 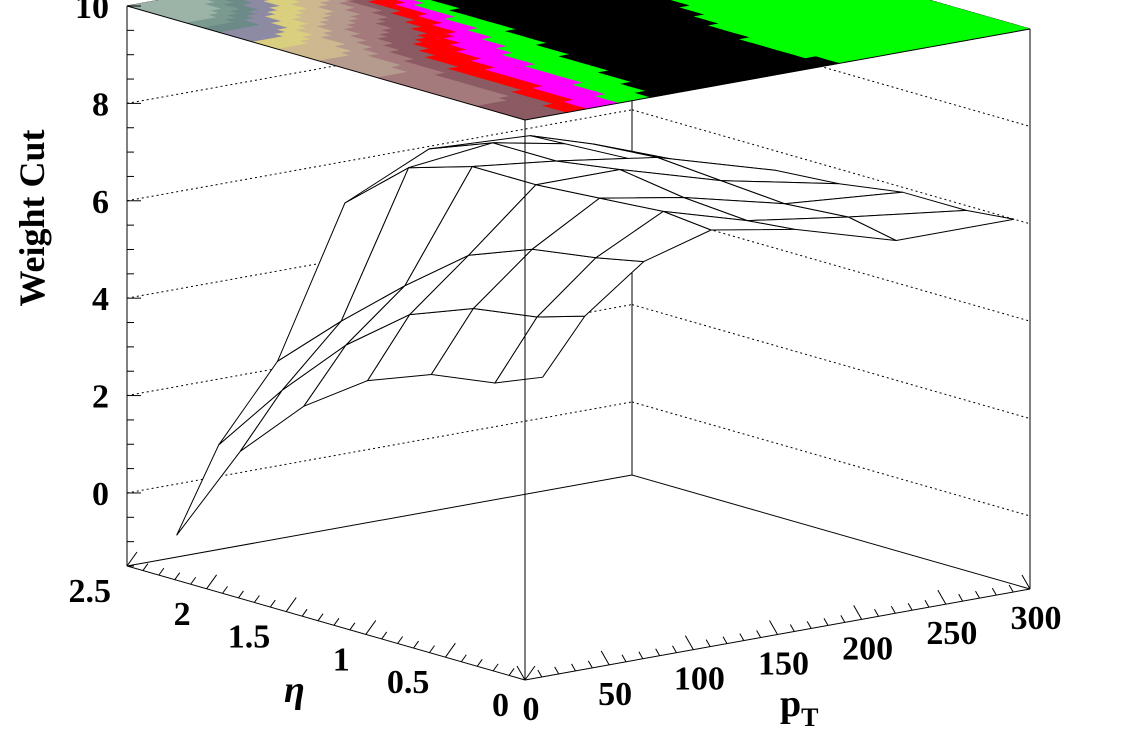 I want to click on right-bottom-edge, so click(x=831, y=532).